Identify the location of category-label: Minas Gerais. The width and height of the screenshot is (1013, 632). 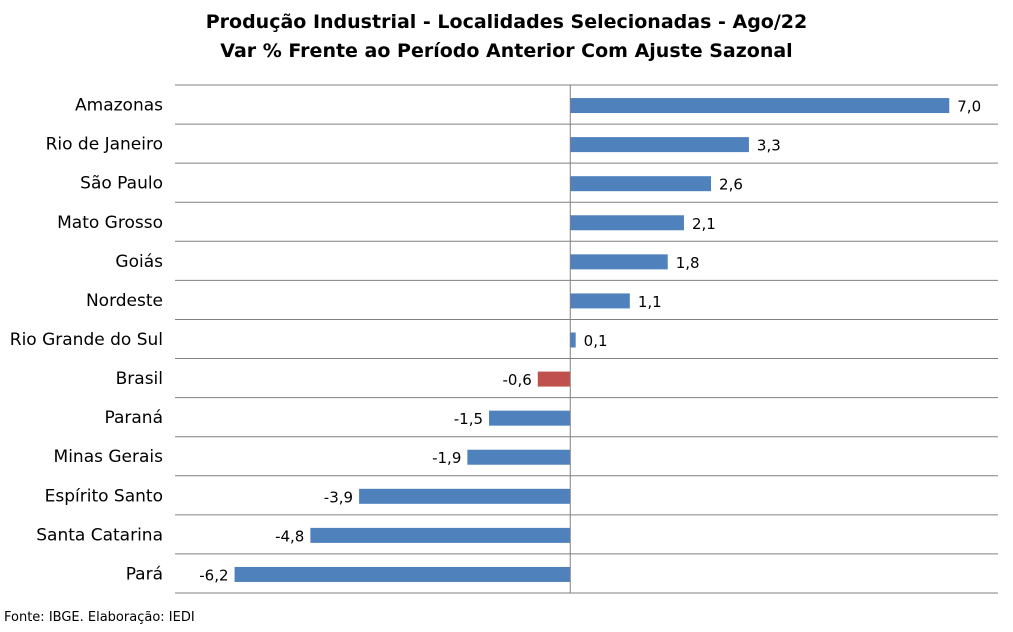
(109, 457).